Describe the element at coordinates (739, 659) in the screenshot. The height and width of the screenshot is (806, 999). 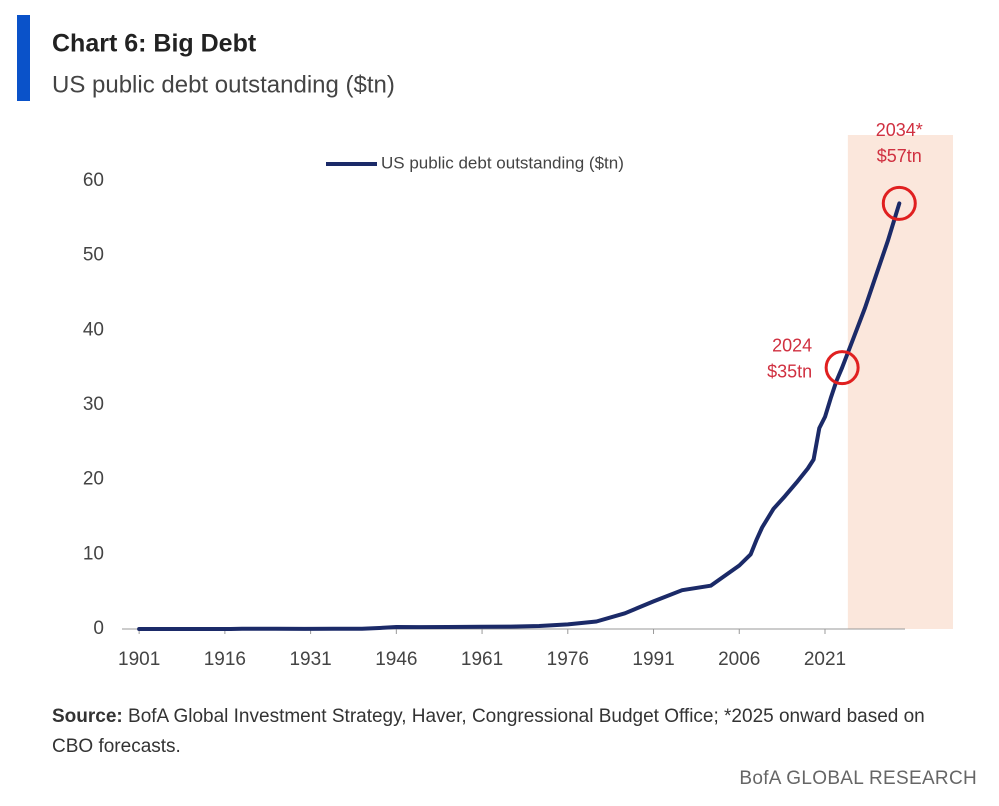
I see `x-tick-label: 2006` at that location.